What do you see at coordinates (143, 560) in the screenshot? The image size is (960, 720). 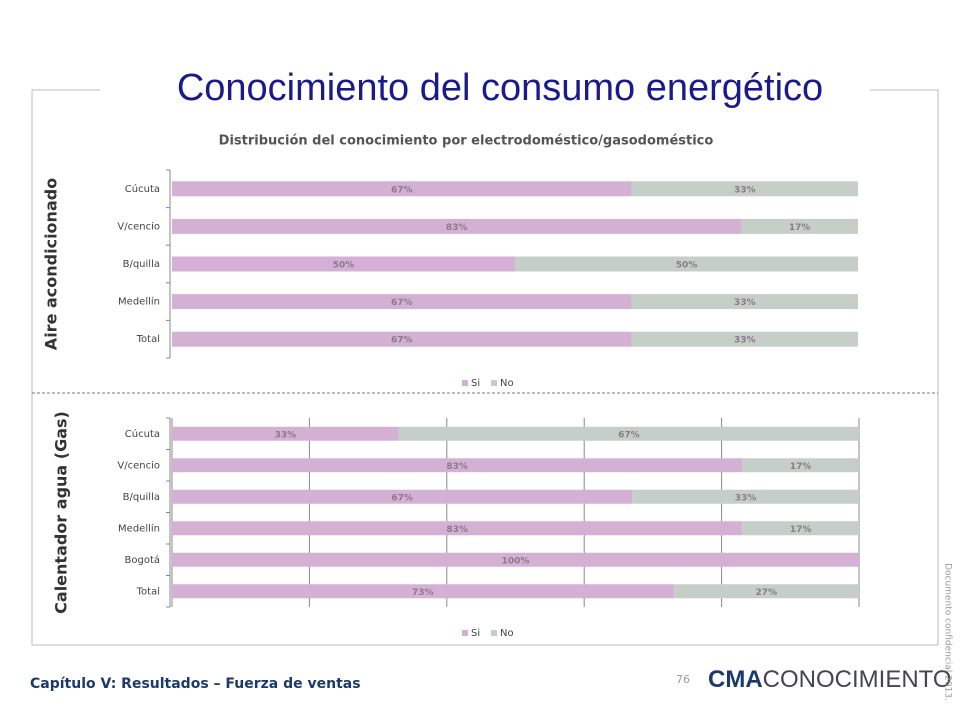 I see `category-label: Bogotá` at bounding box center [143, 560].